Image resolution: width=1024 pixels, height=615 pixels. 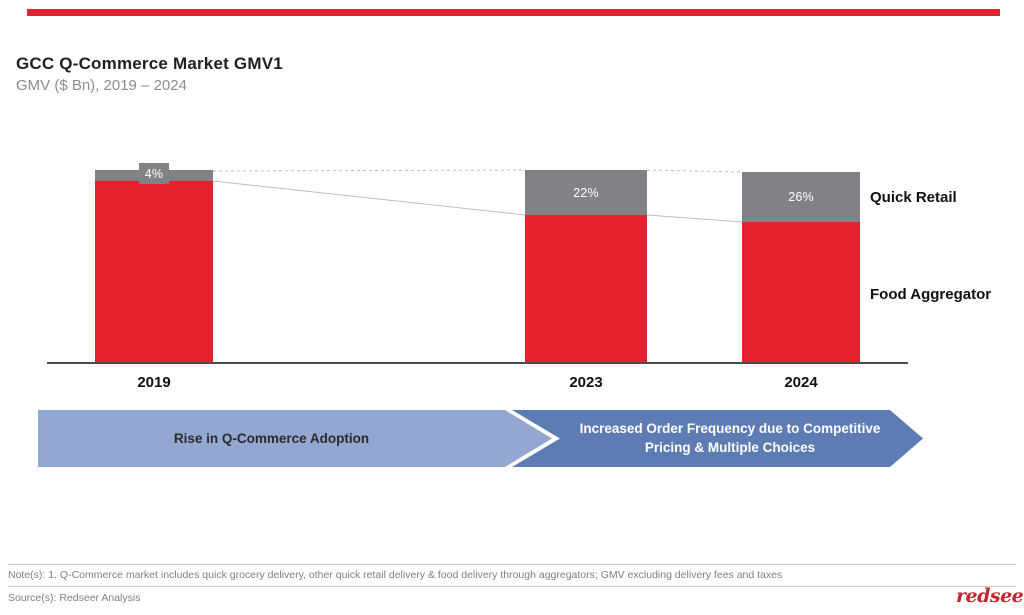 I want to click on footer-divider-bottom, so click(x=512, y=586).